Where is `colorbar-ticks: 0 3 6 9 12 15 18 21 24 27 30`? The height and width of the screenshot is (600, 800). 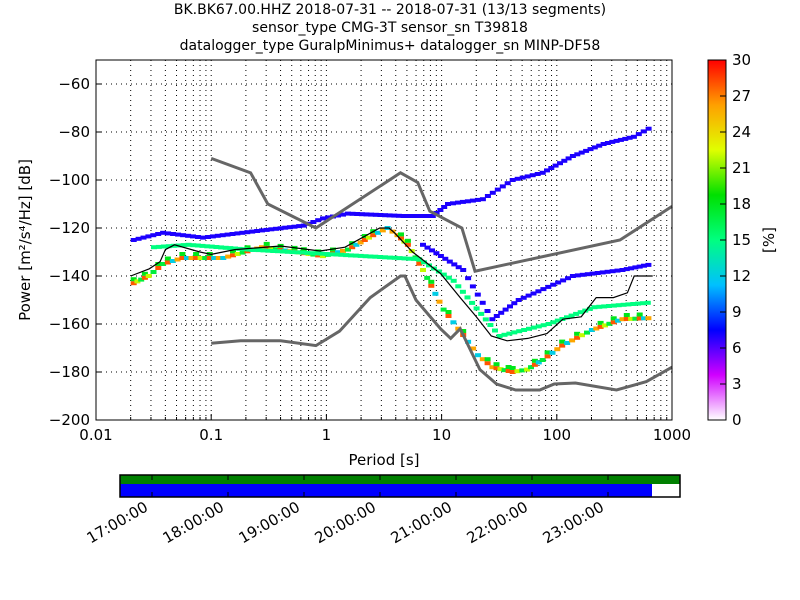 colorbar-ticks: 0 3 6 9 12 15 18 21 24 27 30 is located at coordinates (735, 240).